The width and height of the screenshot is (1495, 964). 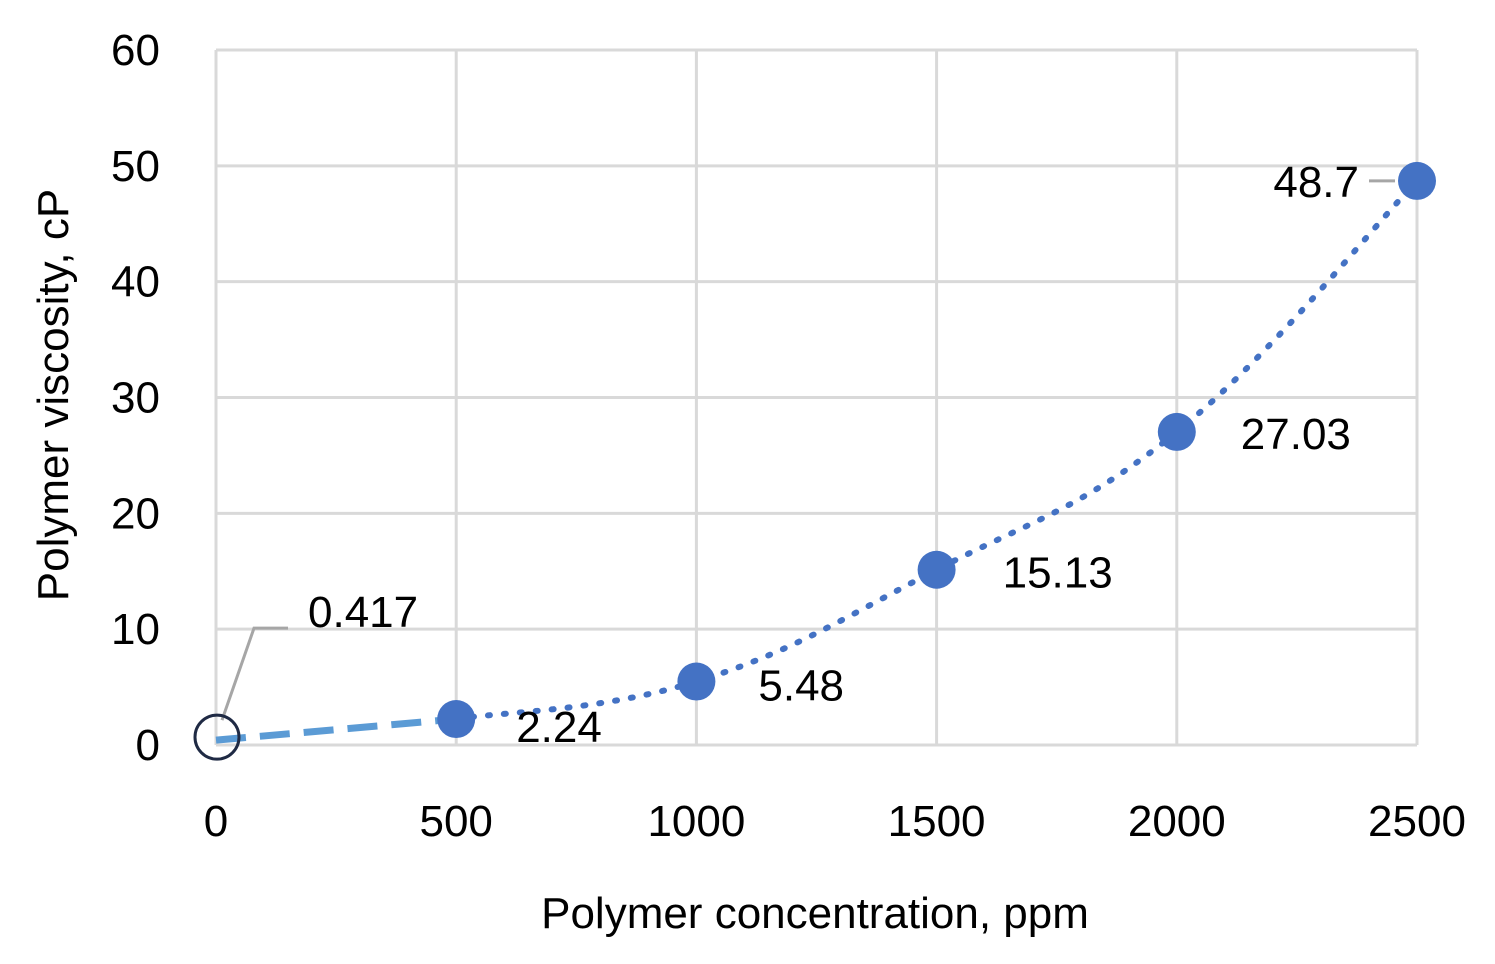 What do you see at coordinates (455, 821) in the screenshot?
I see `x-tick-label: 500` at bounding box center [455, 821].